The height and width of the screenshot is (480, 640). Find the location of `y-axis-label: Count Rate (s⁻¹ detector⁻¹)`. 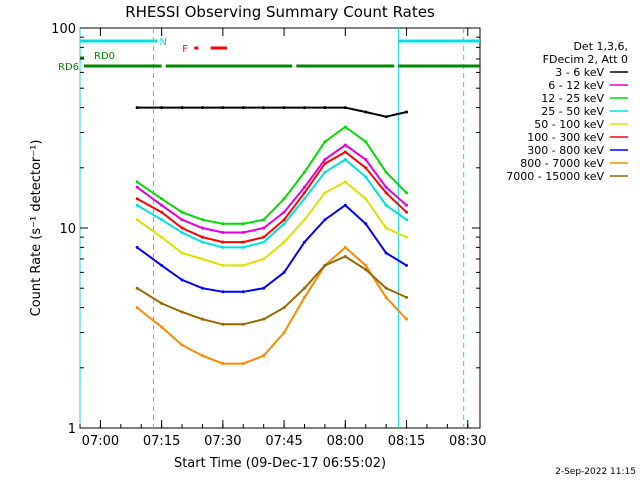

y-axis-label: Count Rate (s⁻¹ detector⁻¹) is located at coordinates (36, 228).